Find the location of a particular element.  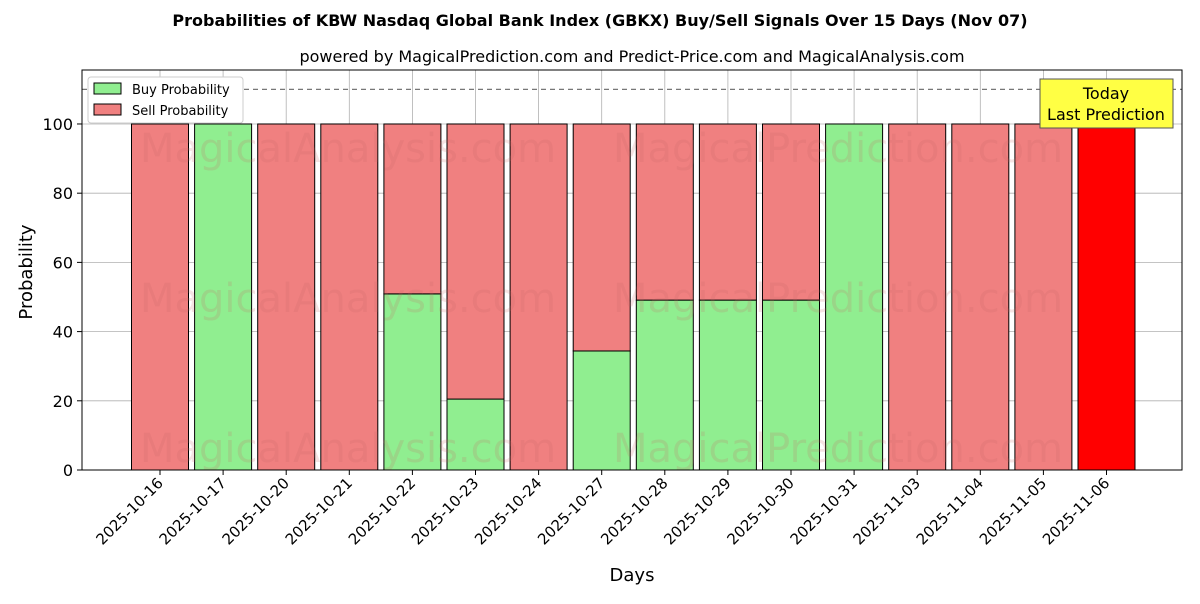

x-tick-label: 2025-10-30 is located at coordinates (760, 511).